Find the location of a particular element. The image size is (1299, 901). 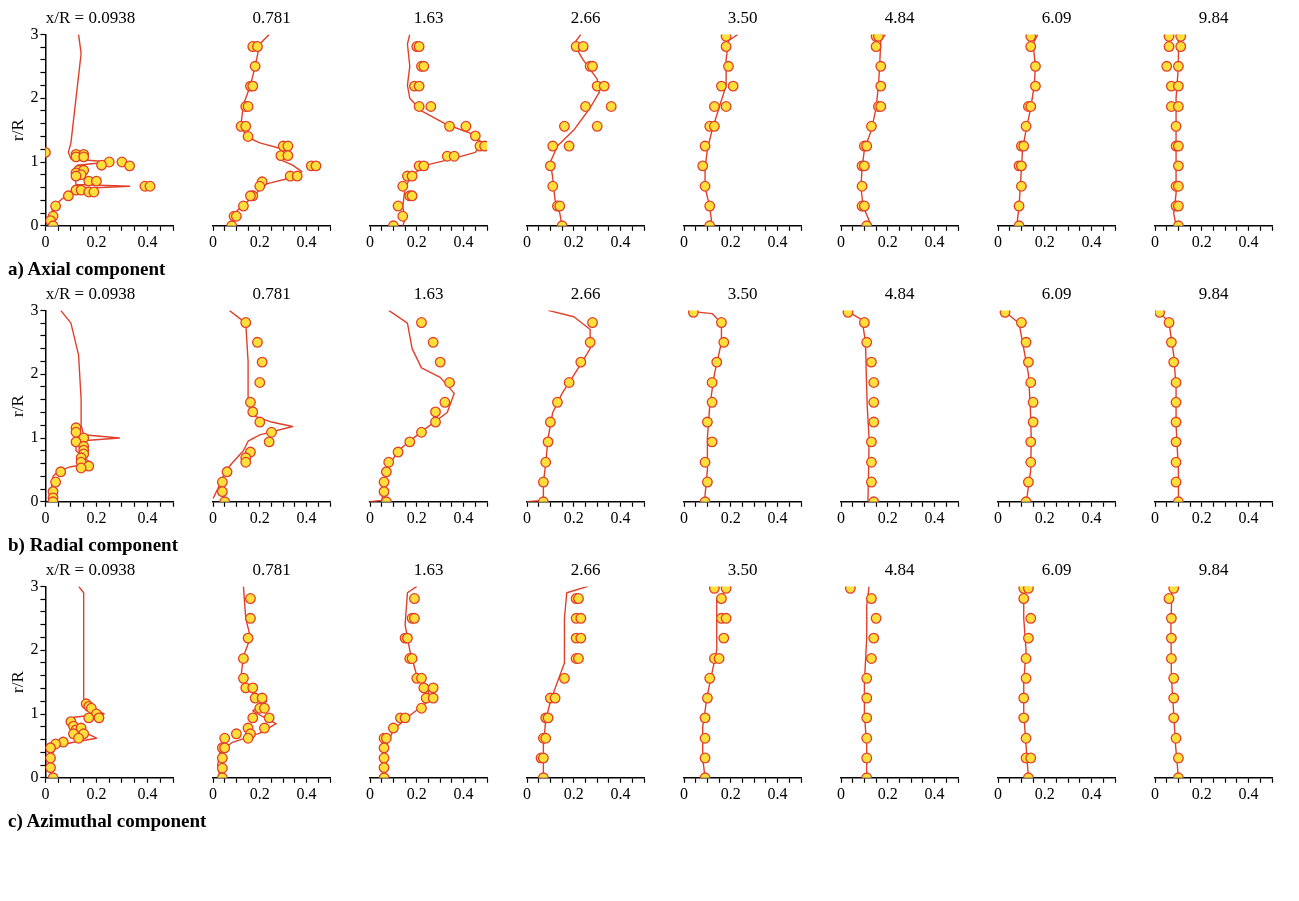

text: c) Azimuthal component is located at coordinates (108, 821).